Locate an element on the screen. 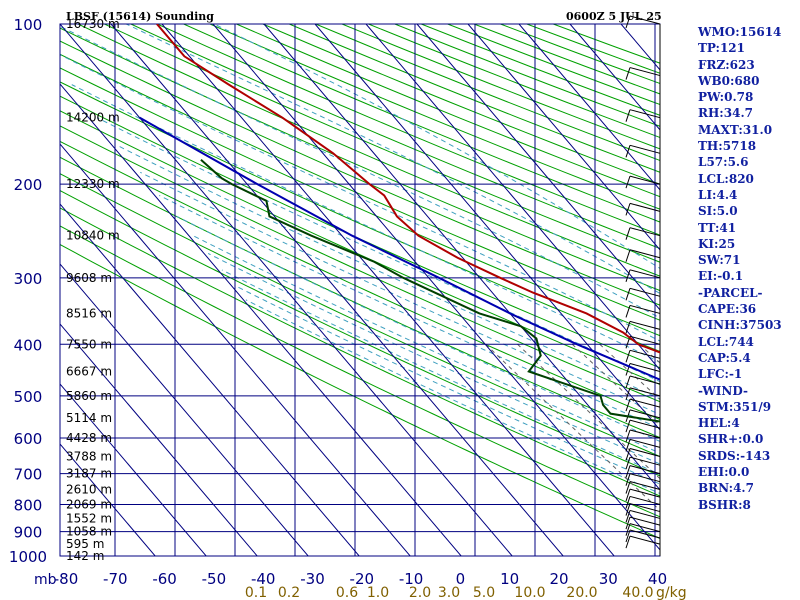  index-item: -PARCEL- is located at coordinates (730, 292).